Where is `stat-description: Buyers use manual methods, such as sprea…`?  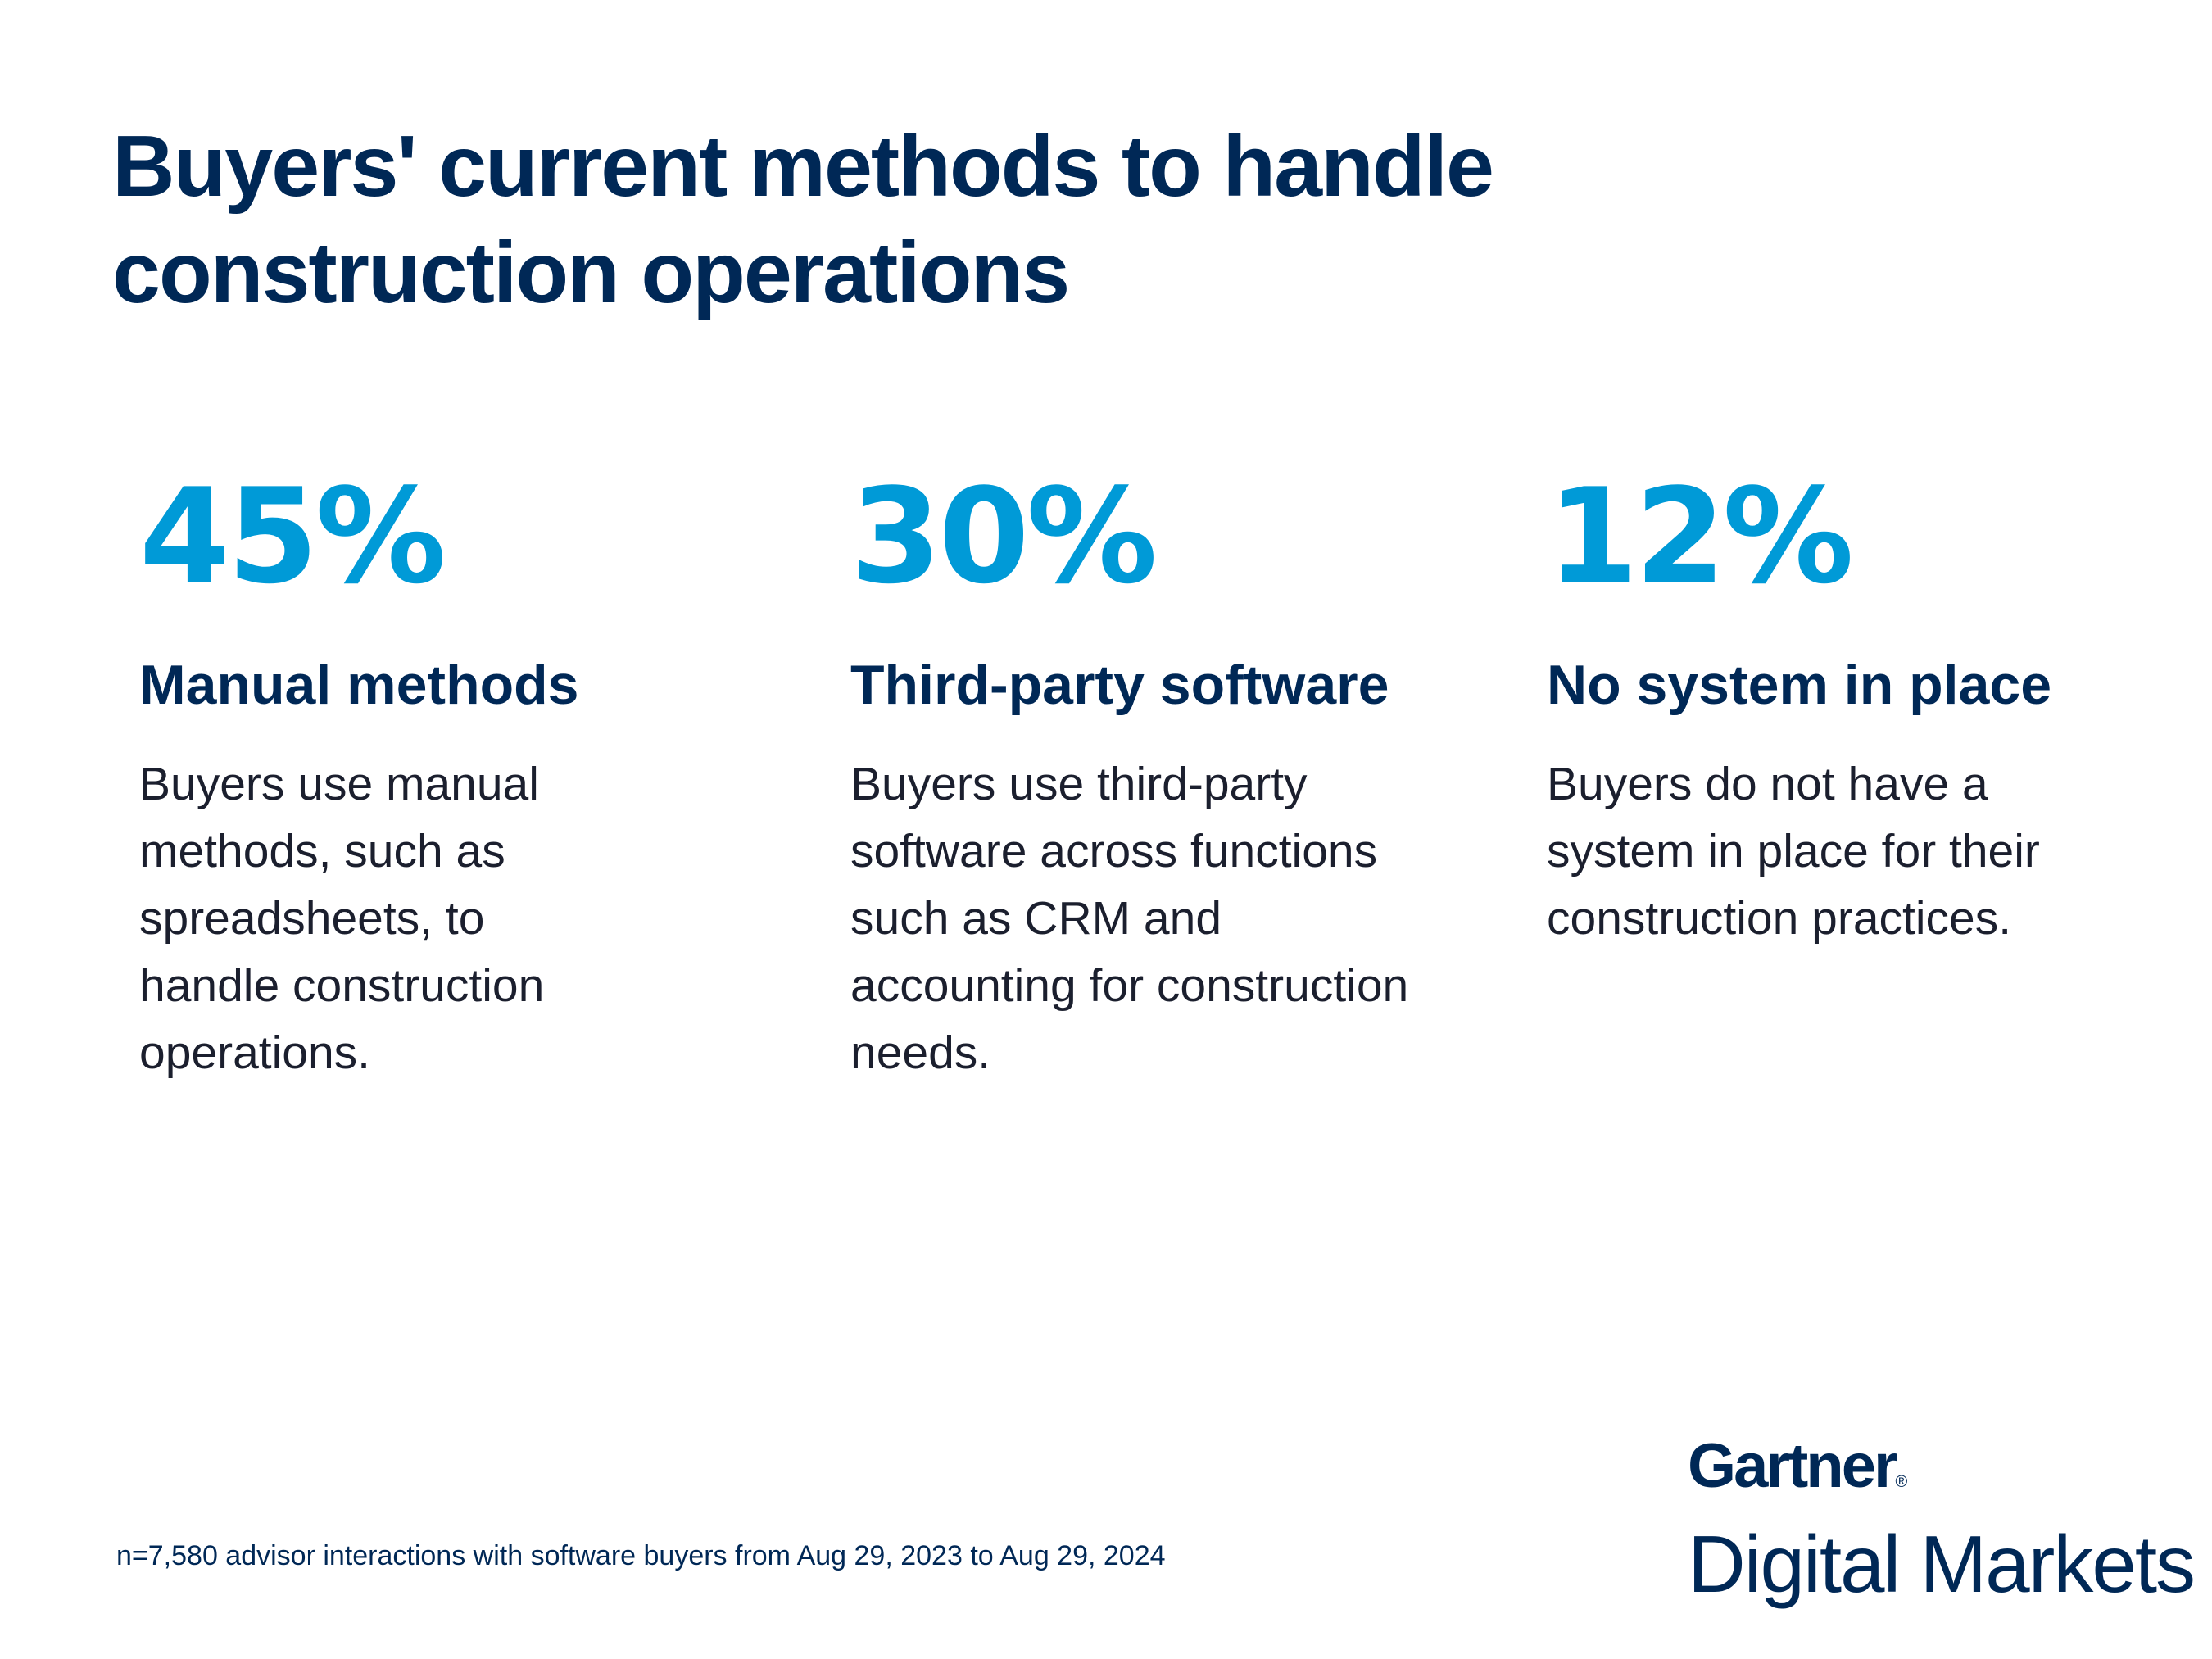 stat-description: Buyers use manual methods, such as sprea… is located at coordinates (342, 918).